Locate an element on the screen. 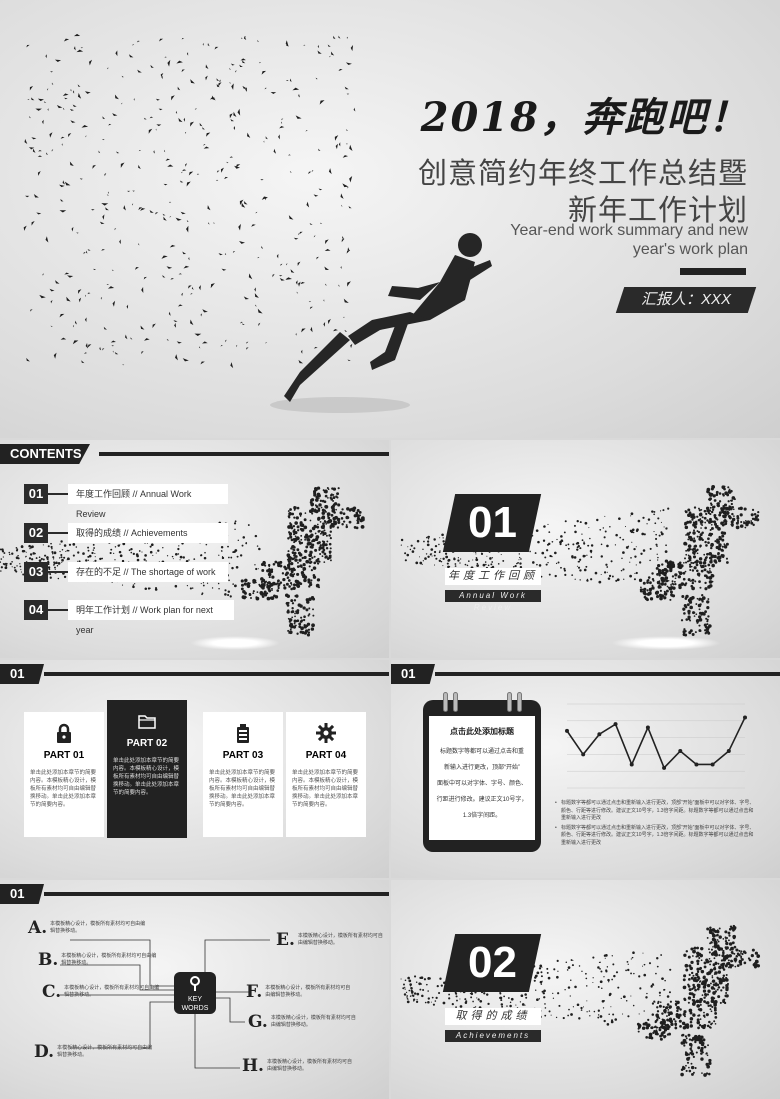 The image size is (780, 1099). key-words-hub: KEY WORDS is located at coordinates (195, 993).